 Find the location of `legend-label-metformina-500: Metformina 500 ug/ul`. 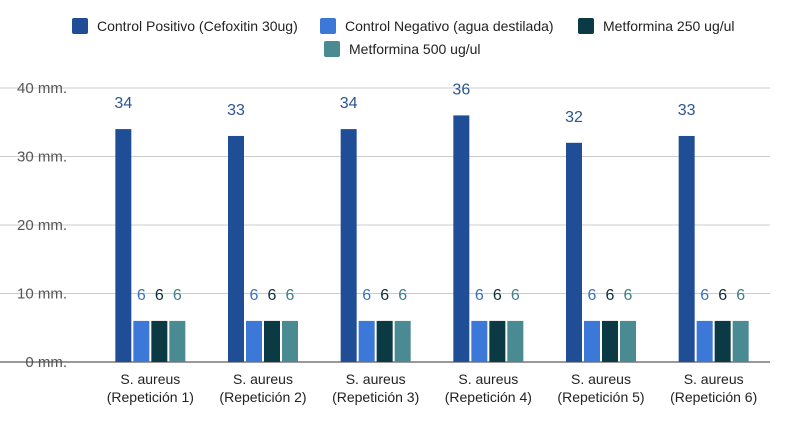

legend-label-metformina-500: Metformina 500 ug/ul is located at coordinates (415, 49).